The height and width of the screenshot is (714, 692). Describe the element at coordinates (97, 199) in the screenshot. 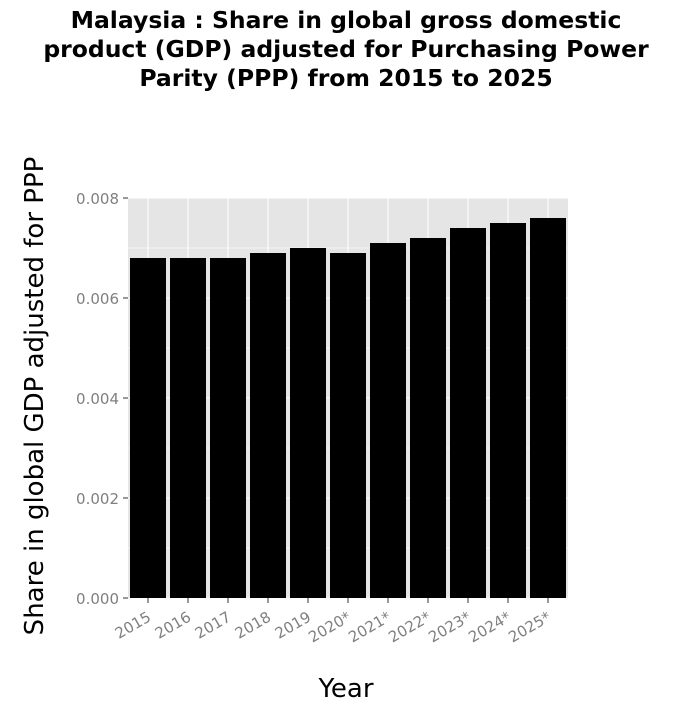

I see `y-tick-label: 0.008` at that location.